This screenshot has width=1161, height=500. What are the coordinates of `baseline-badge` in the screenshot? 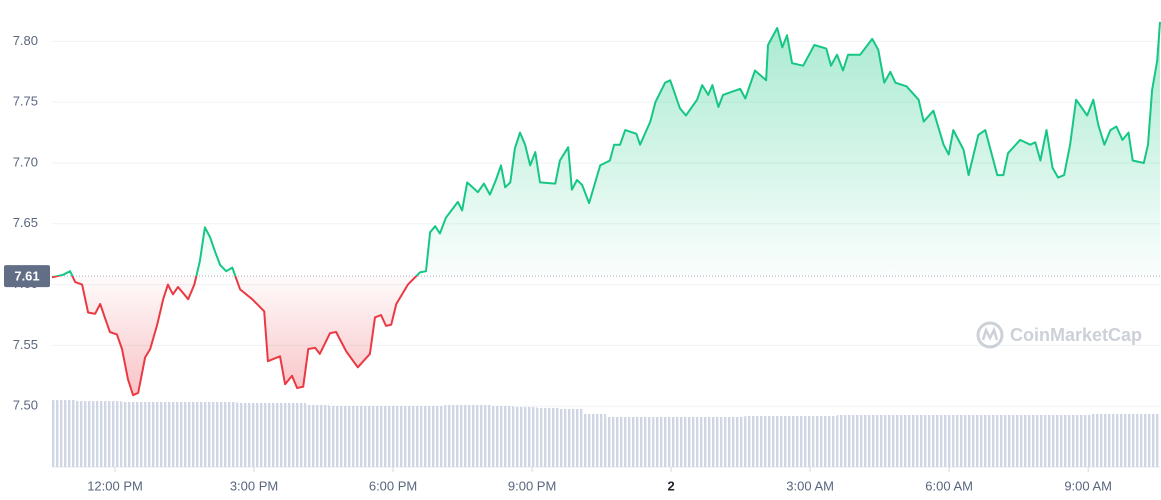 It's located at (27, 276).